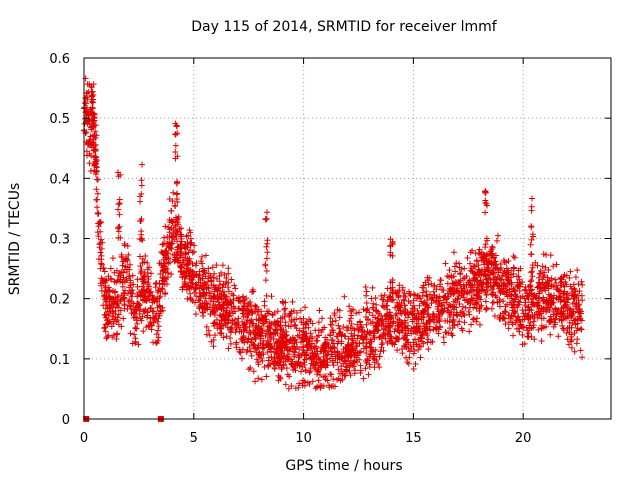 This screenshot has width=640, height=480. Describe the element at coordinates (15, 239) in the screenshot. I see `y-axis-label: SRMTID / TECUs` at that location.